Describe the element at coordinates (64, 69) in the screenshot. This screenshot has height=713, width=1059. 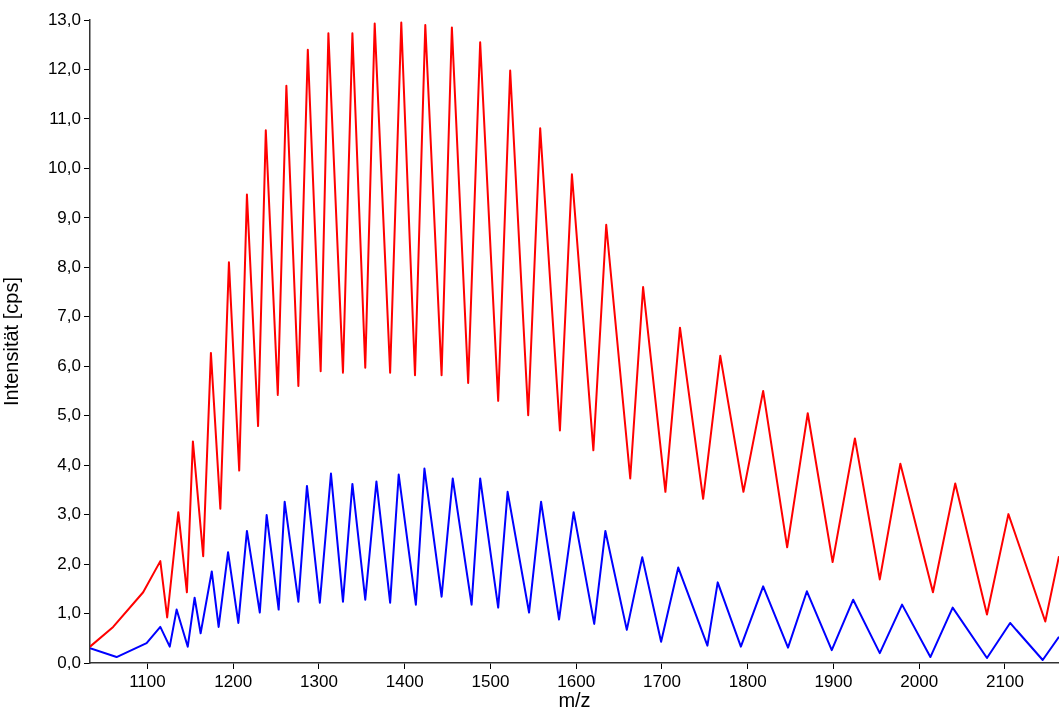
I see `y-tick-label: 12,0` at that location.